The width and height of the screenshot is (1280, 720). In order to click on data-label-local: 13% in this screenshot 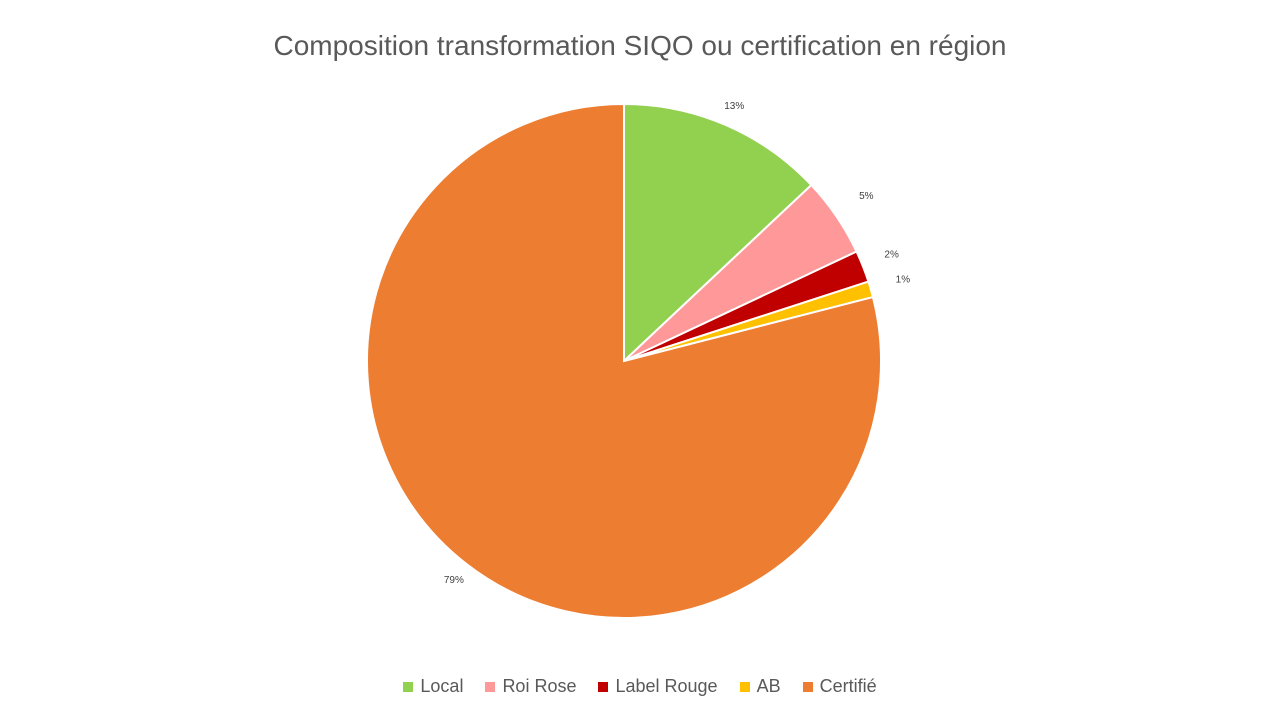, I will do `click(734, 106)`.